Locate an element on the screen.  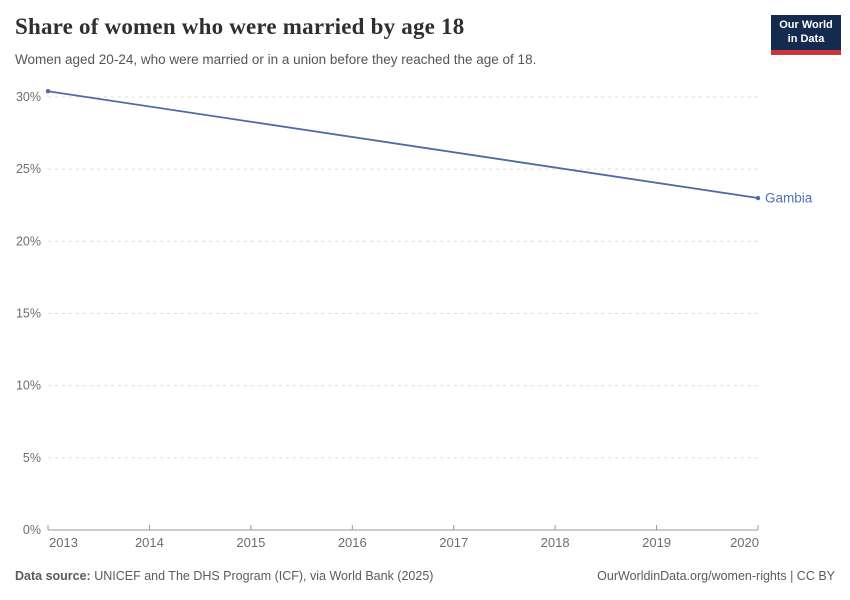
y-tick-label-30: 30% is located at coordinates (28, 97).